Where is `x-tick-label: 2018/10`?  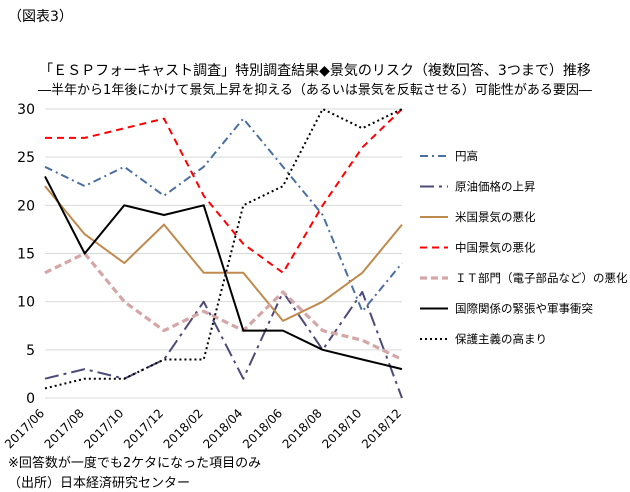
x-tick-label: 2018/10 is located at coordinates (341, 428).